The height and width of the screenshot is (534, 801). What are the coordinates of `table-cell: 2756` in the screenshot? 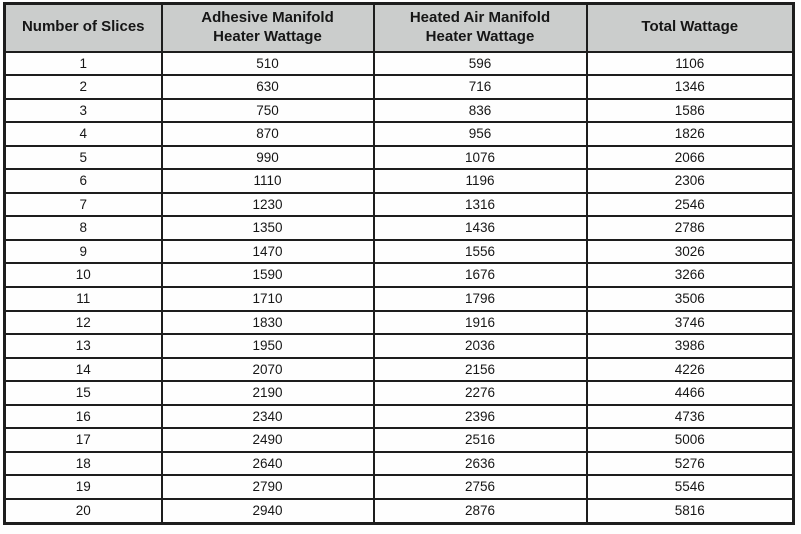 It's located at (480, 487).